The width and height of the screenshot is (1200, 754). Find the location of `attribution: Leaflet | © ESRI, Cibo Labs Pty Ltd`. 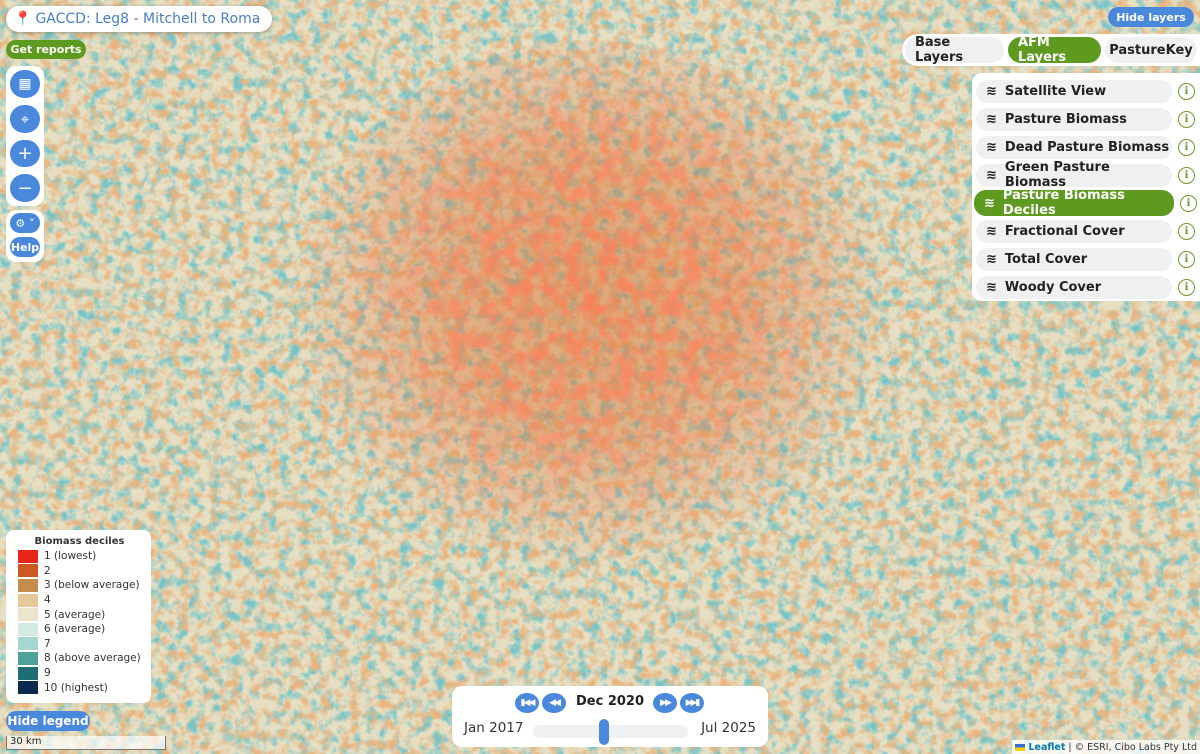

attribution: Leaflet | © ESRI, Cibo Labs Pty Ltd is located at coordinates (1106, 747).